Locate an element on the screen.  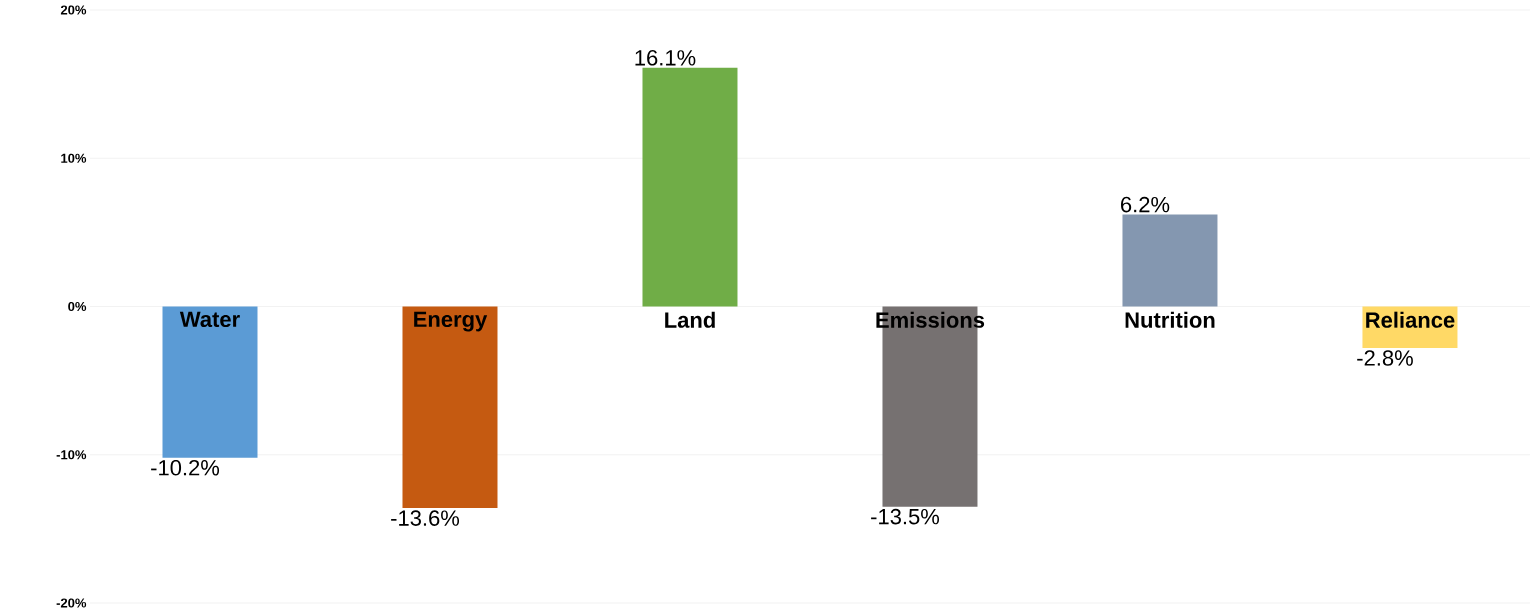
data-label: -13.6% is located at coordinates (425, 518).